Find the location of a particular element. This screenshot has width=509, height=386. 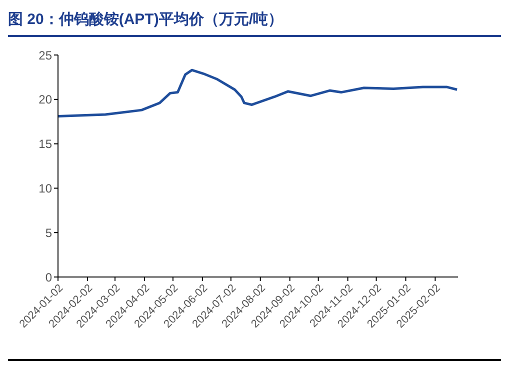

y-tick-label: 25 is located at coordinates (45, 55).